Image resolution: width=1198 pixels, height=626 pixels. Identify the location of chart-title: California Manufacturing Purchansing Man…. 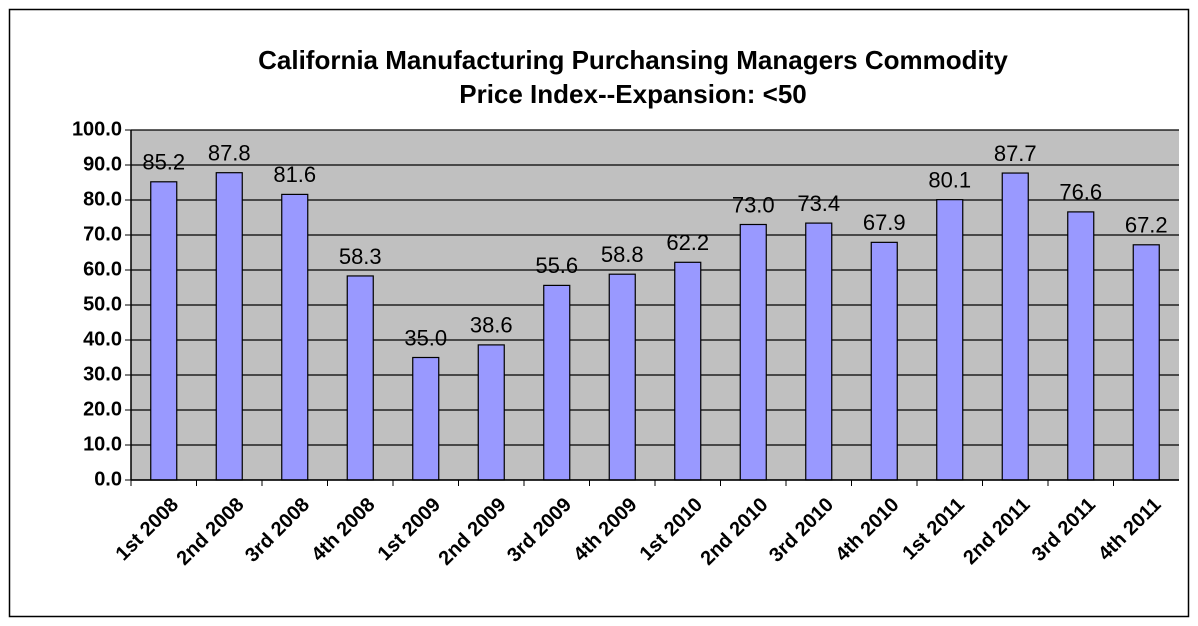
(633, 60).